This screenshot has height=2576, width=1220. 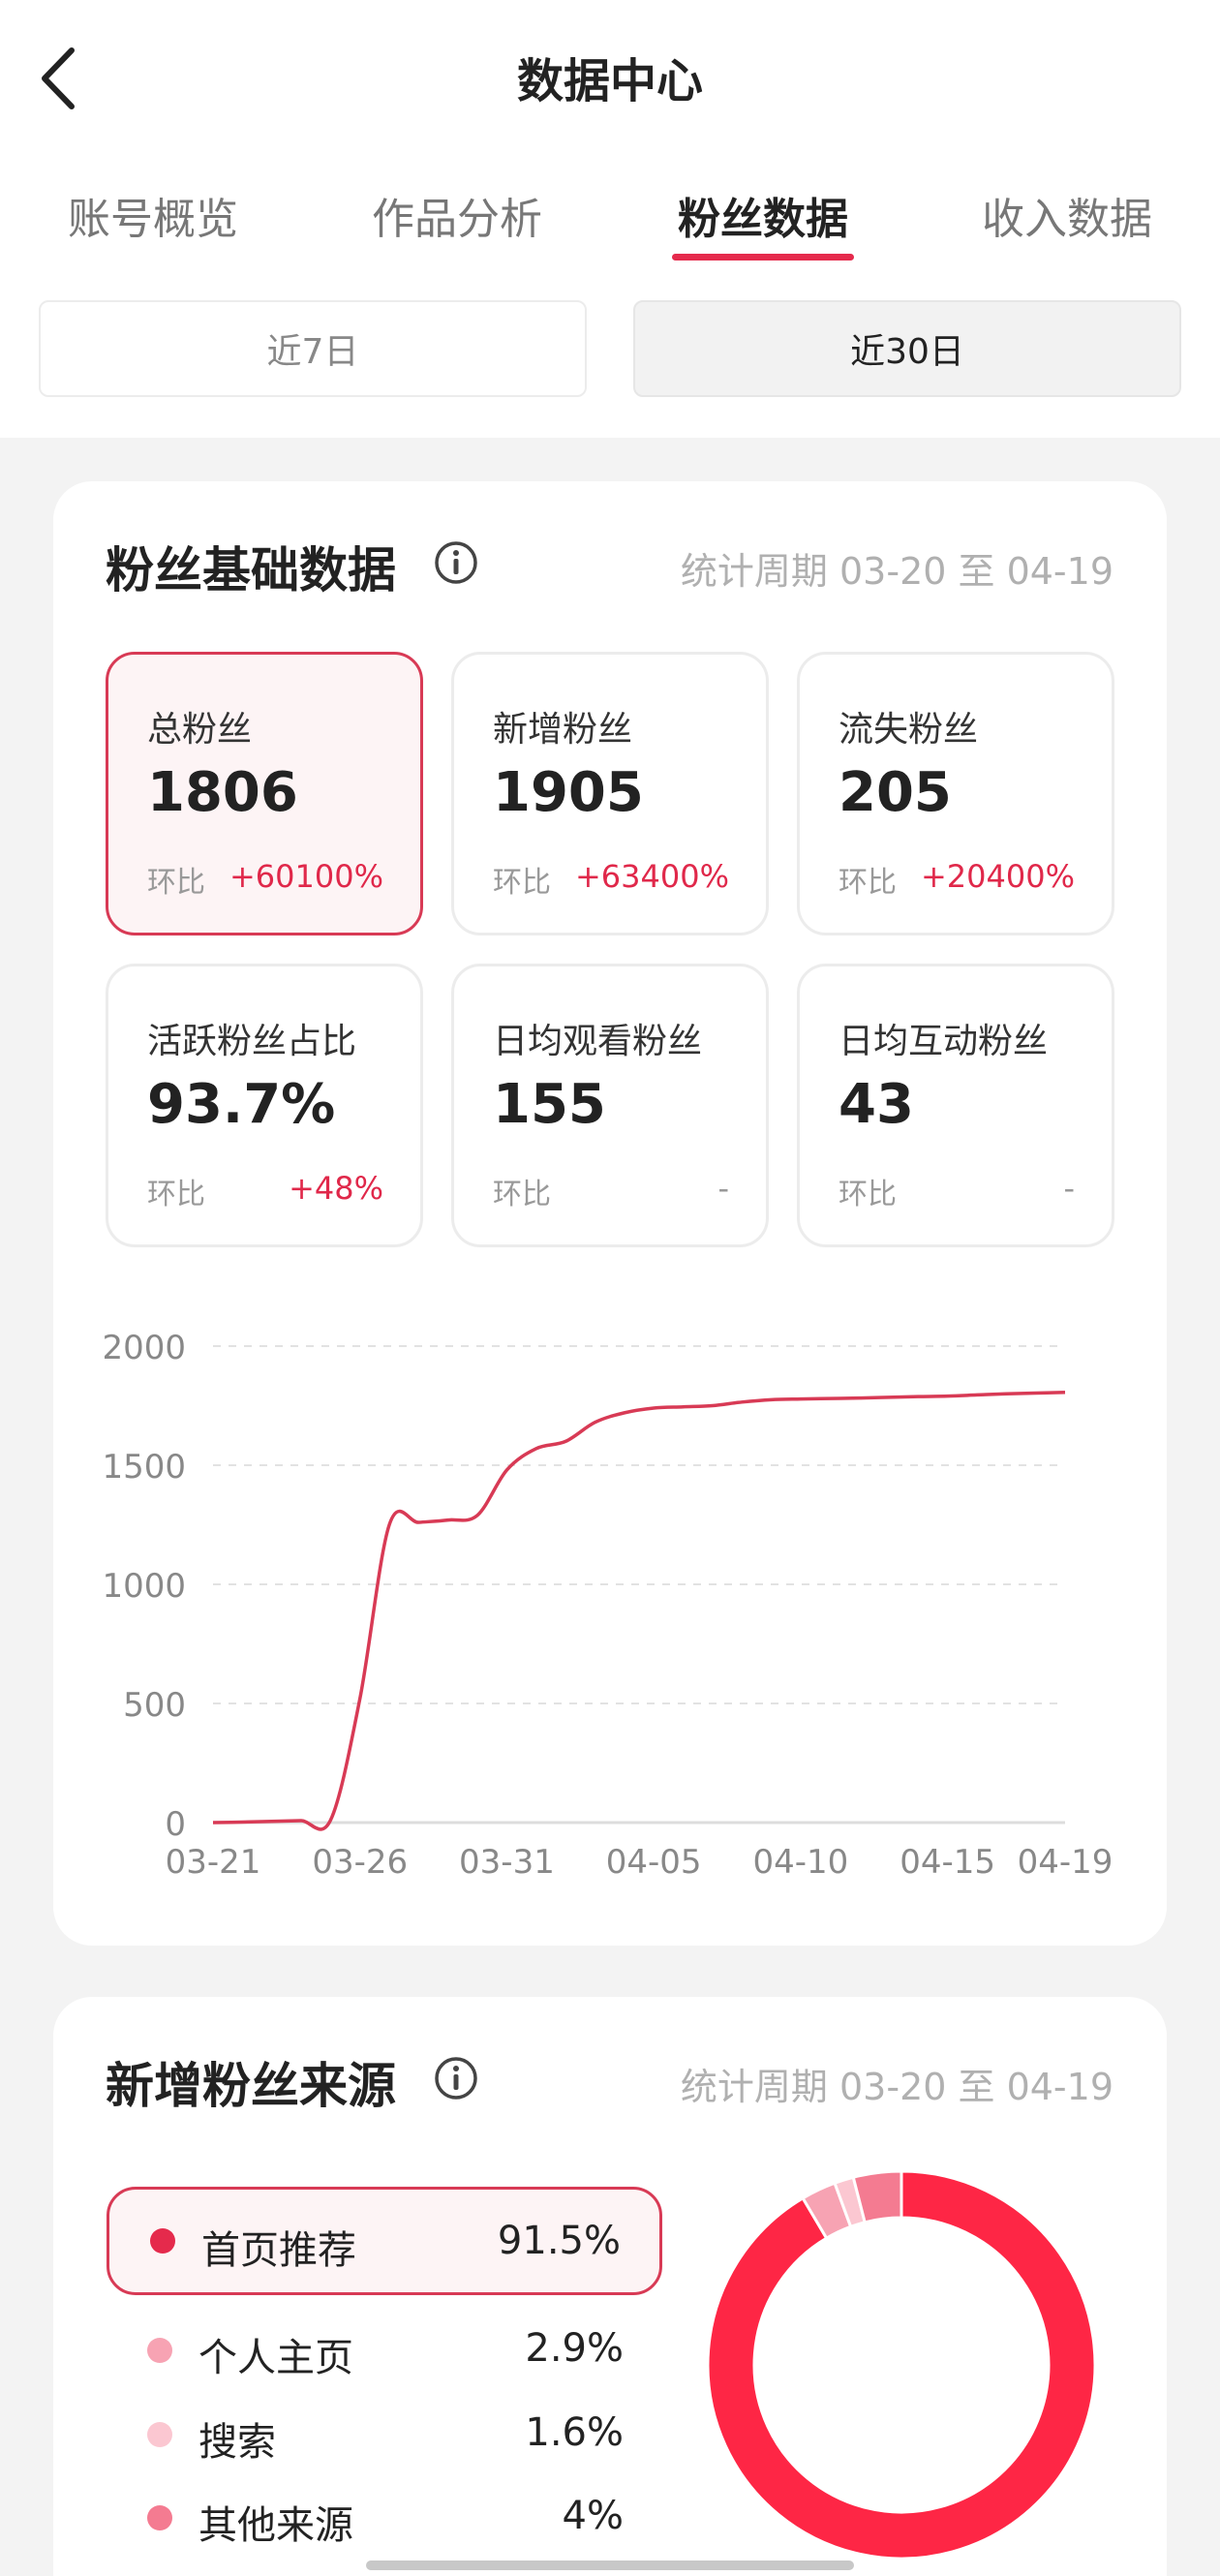 What do you see at coordinates (384, 2519) in the screenshot?
I see `source-item-other: 其他来源 4%` at bounding box center [384, 2519].